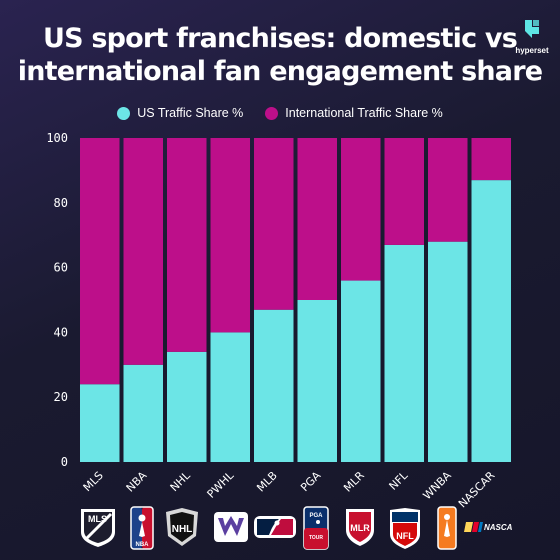 The width and height of the screenshot is (560, 560). I want to click on svg-text: NHL, so click(182, 529).